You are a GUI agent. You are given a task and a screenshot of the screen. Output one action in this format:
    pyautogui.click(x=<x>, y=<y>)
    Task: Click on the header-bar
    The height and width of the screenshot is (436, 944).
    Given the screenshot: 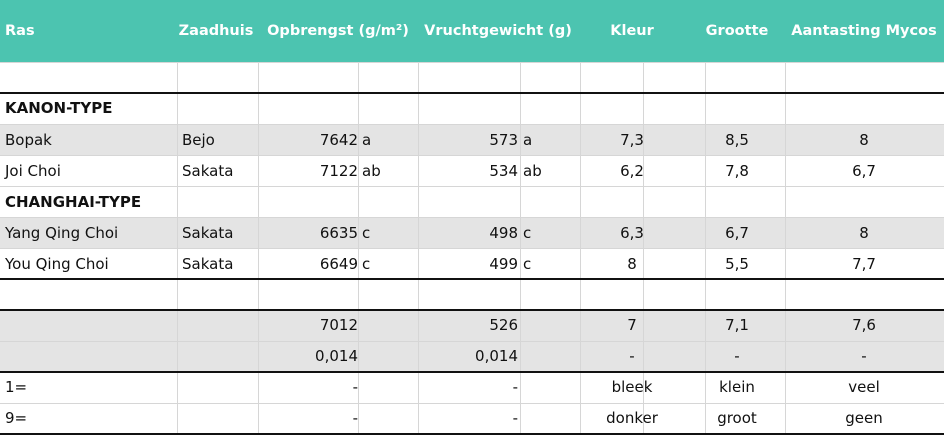 What is the action you would take?
    pyautogui.click(x=472, y=31)
    